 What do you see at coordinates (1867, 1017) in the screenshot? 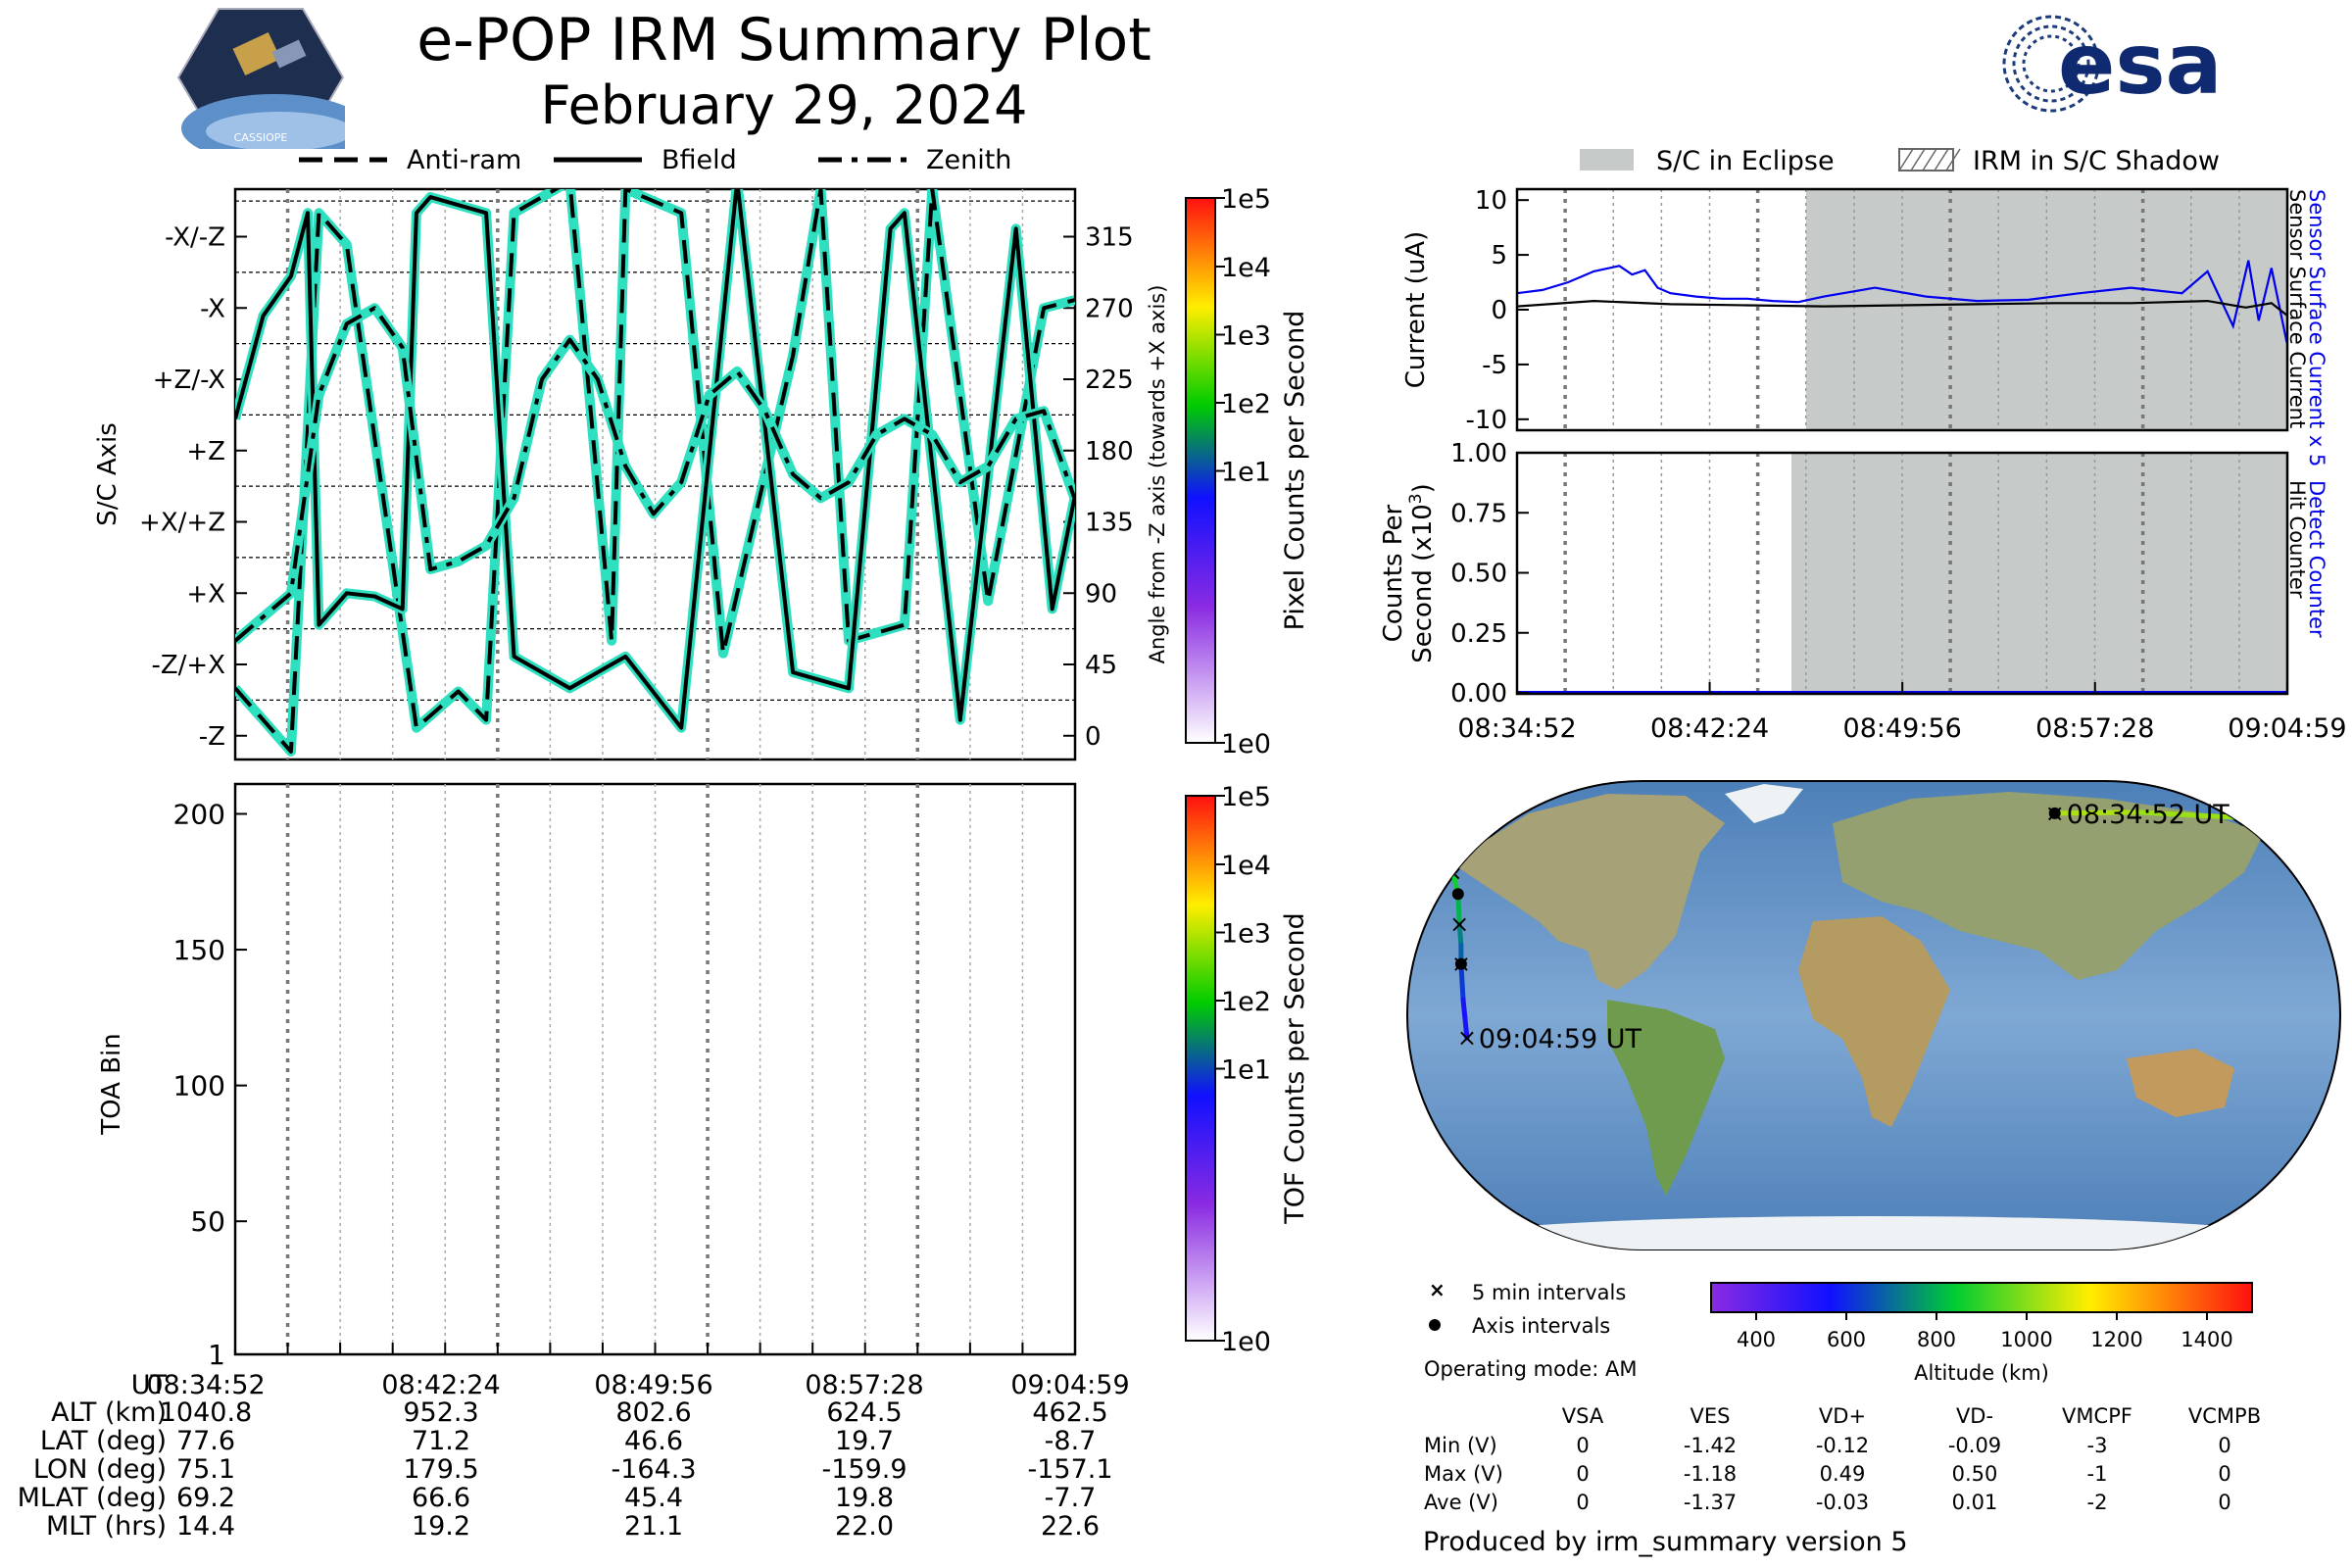
I see `continents` at bounding box center [1867, 1017].